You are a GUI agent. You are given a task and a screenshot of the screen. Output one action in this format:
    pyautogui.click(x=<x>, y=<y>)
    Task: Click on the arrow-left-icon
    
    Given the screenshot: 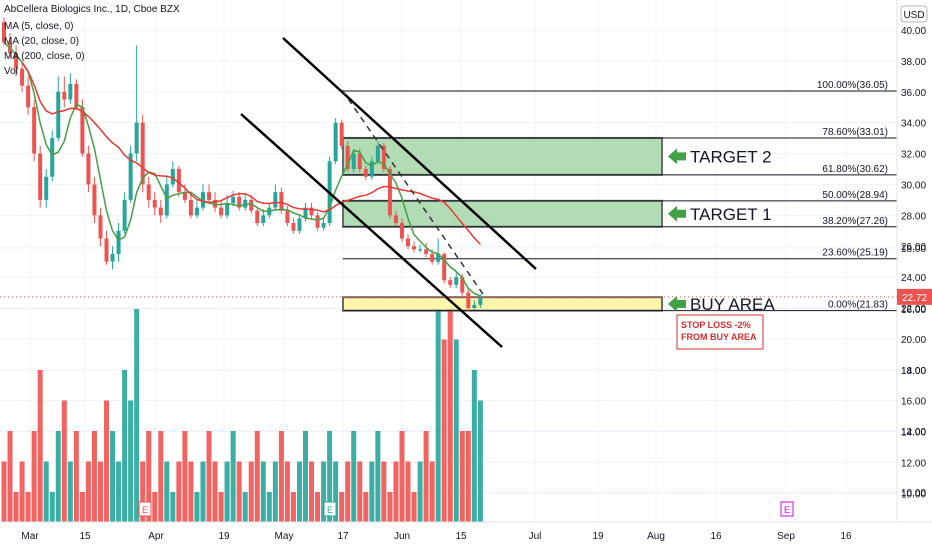 What is the action you would take?
    pyautogui.click(x=677, y=156)
    